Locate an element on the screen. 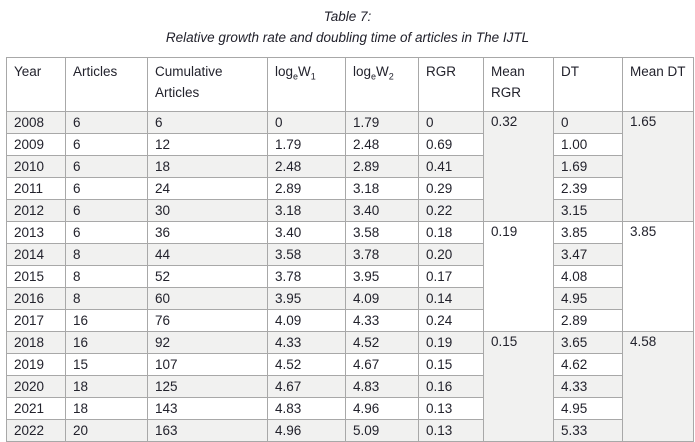 The width and height of the screenshot is (695, 442). logw1-cell: 2.48 is located at coordinates (306, 166).